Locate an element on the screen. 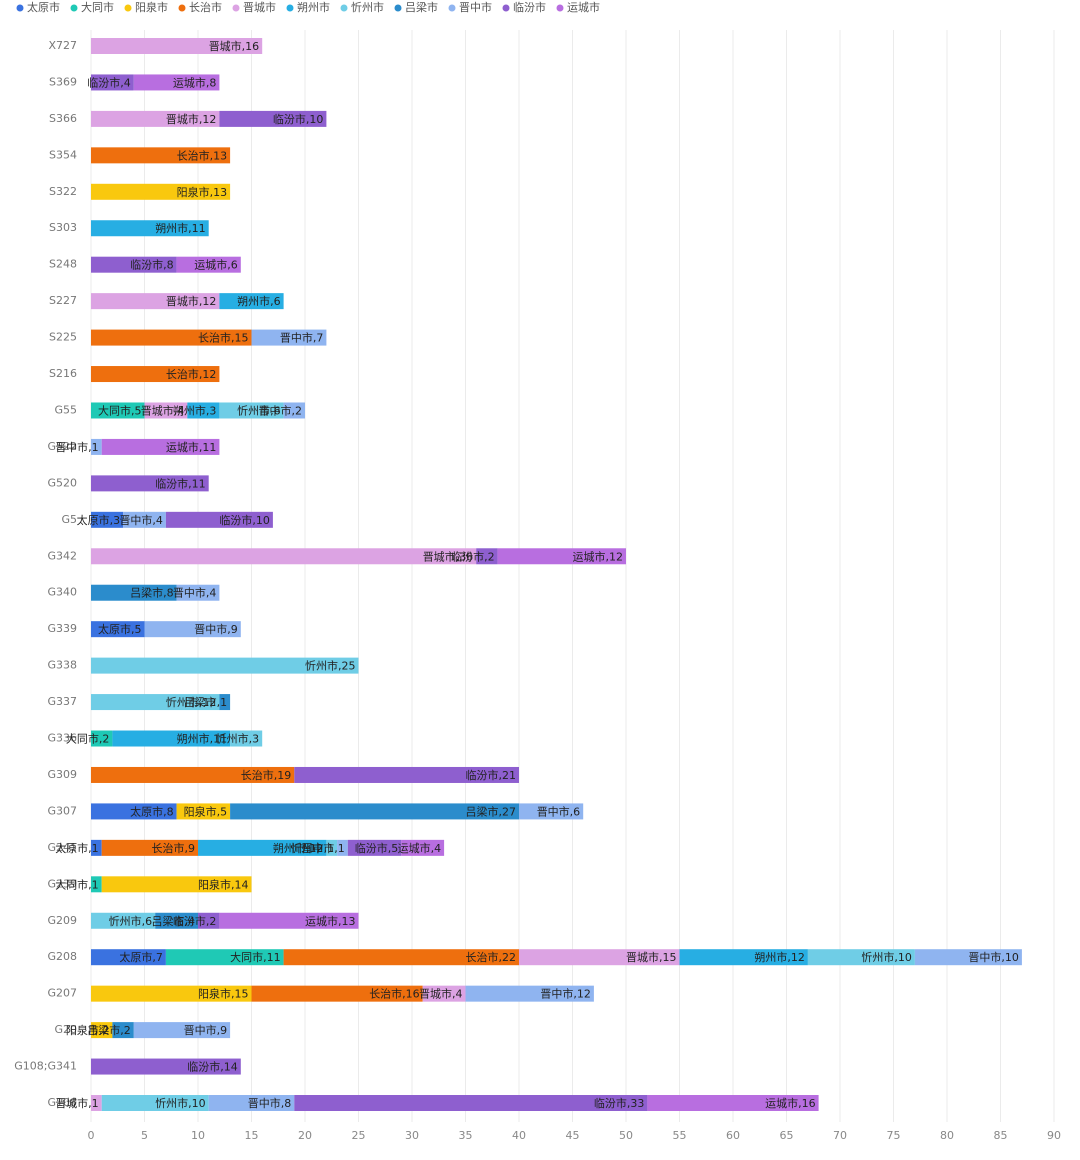  data-label: 太原市,5 is located at coordinates (120, 629).